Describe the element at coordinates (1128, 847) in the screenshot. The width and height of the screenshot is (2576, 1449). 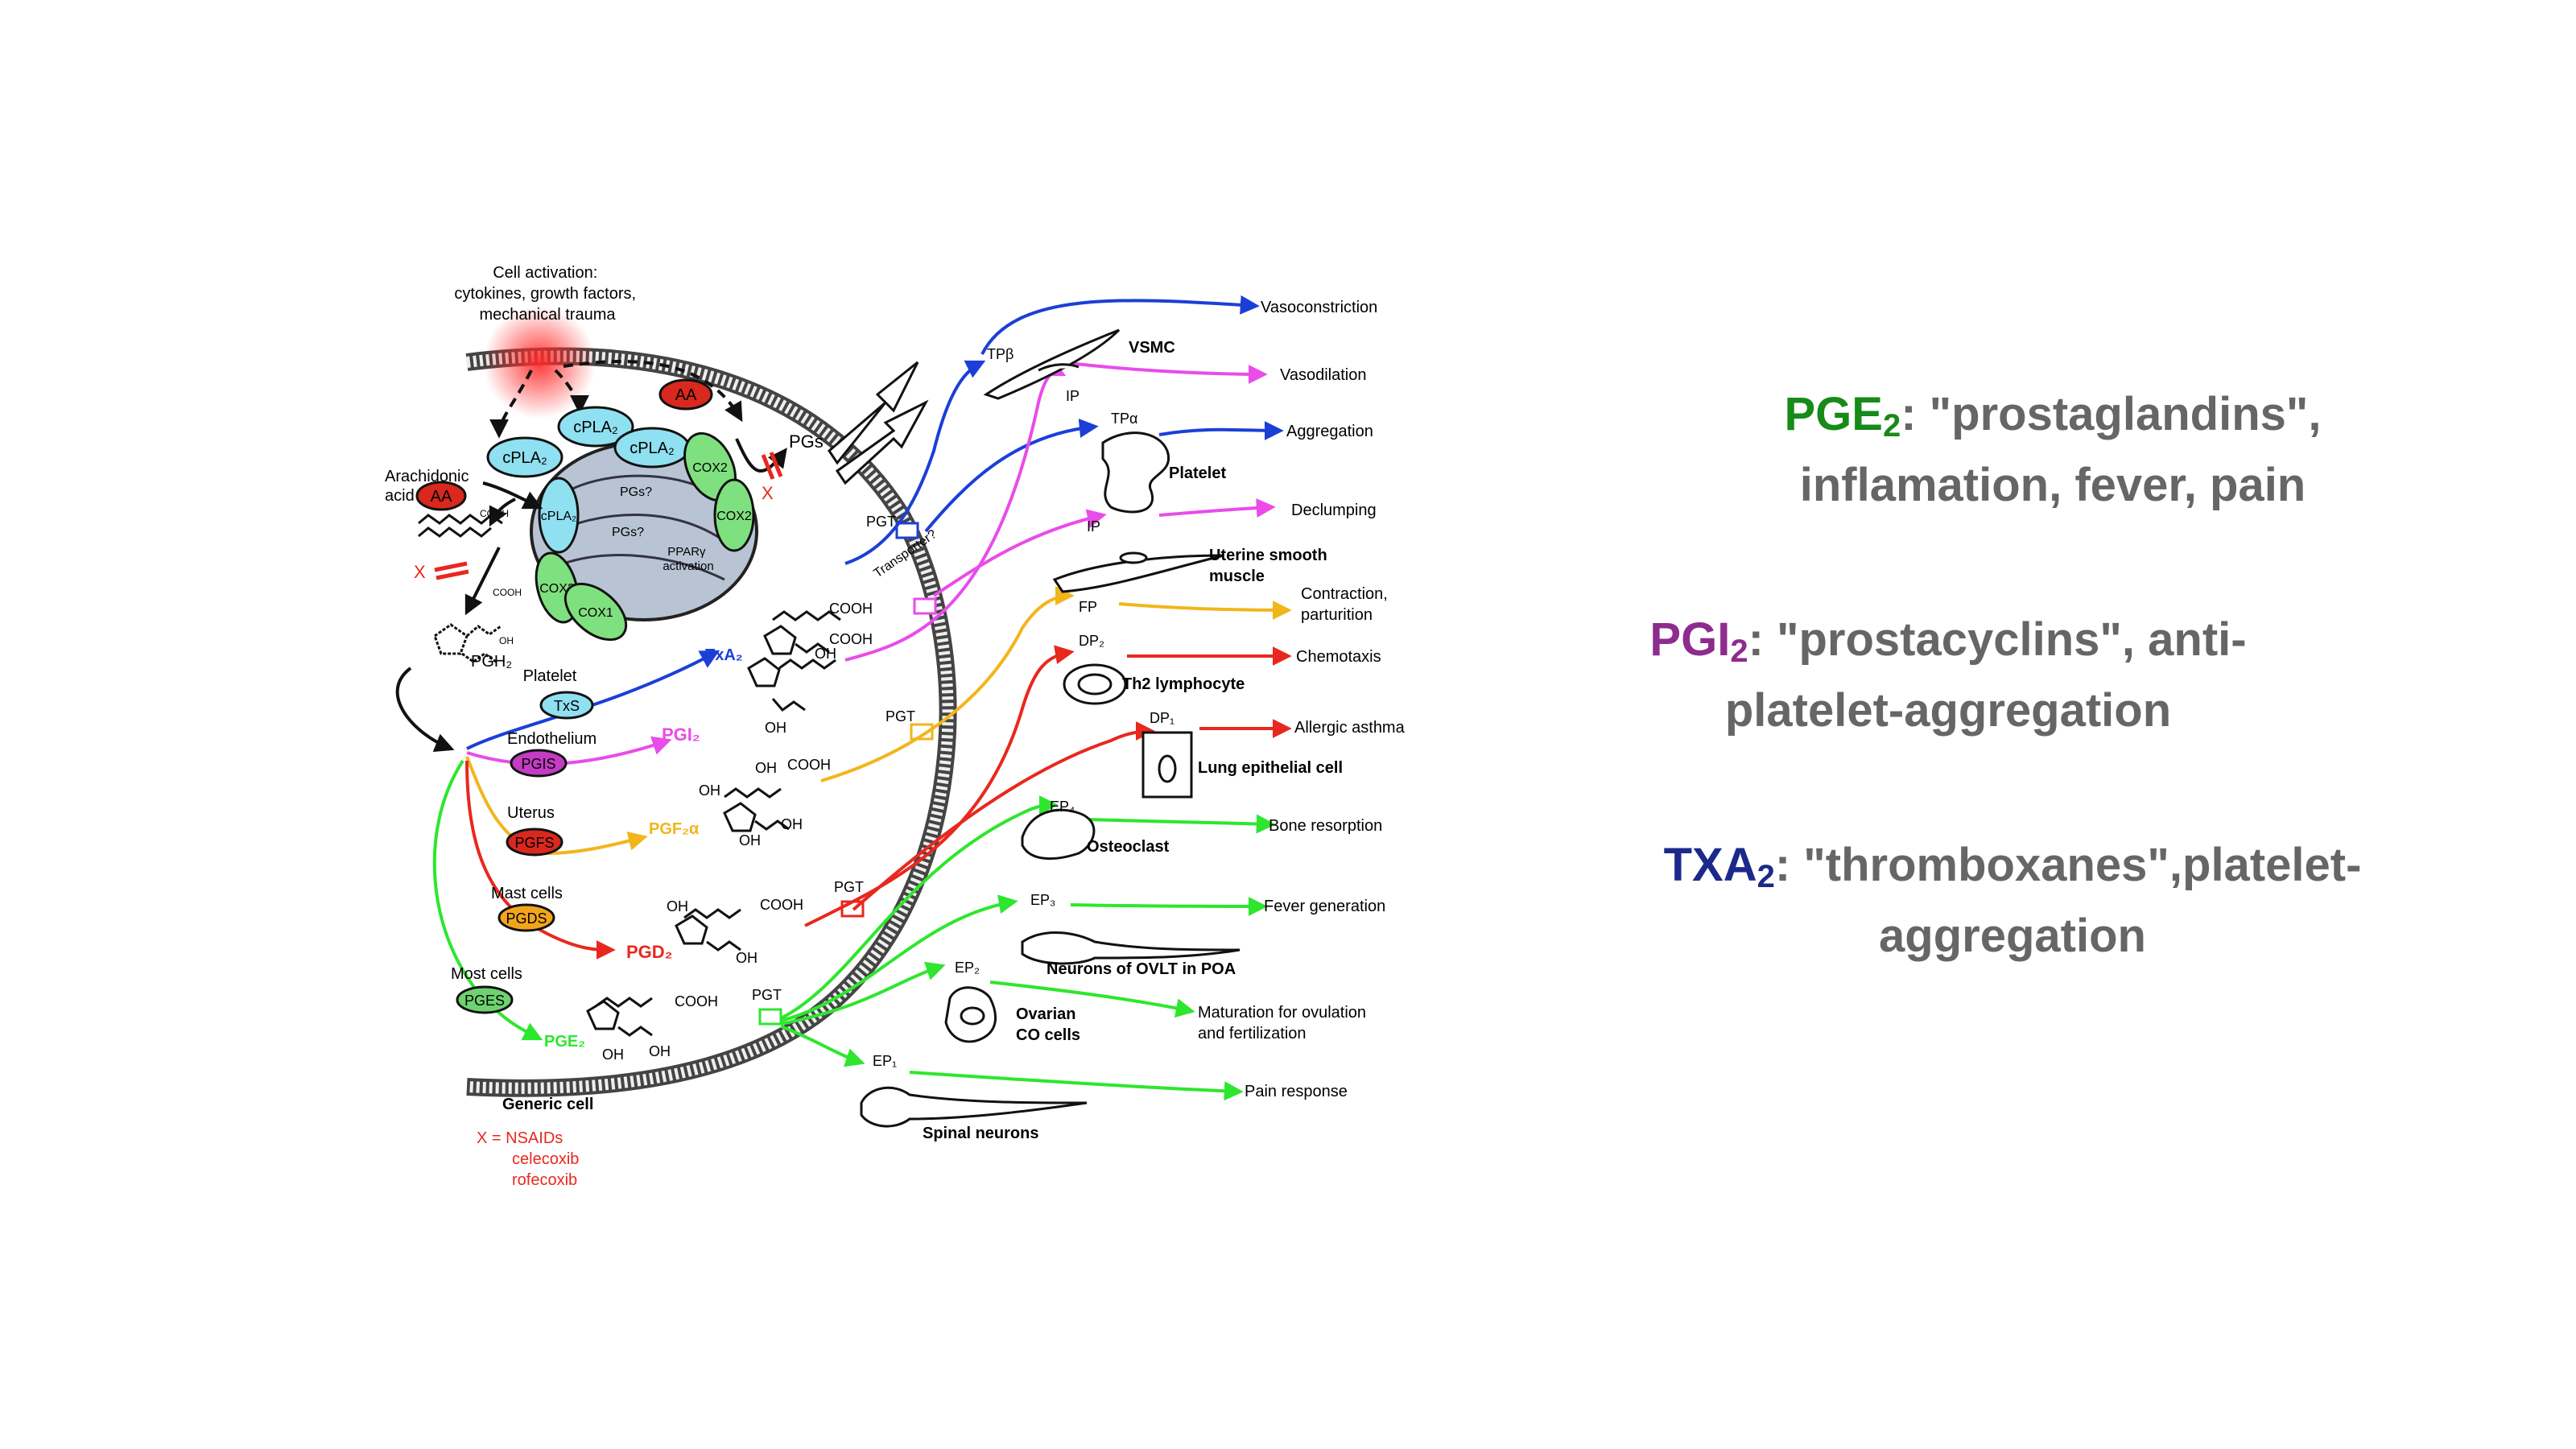
I see `svg-text: Osteoclast` at that location.